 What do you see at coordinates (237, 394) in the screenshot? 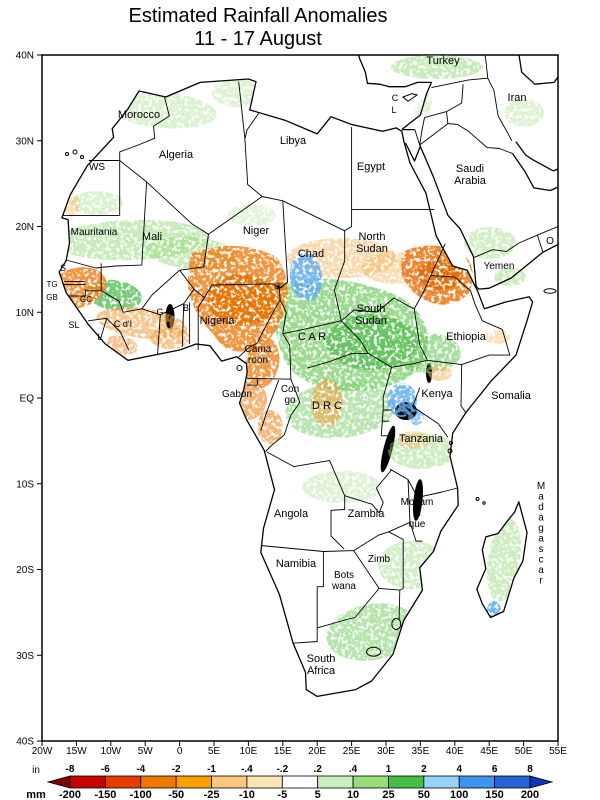
I see `country-label: Gabon` at bounding box center [237, 394].